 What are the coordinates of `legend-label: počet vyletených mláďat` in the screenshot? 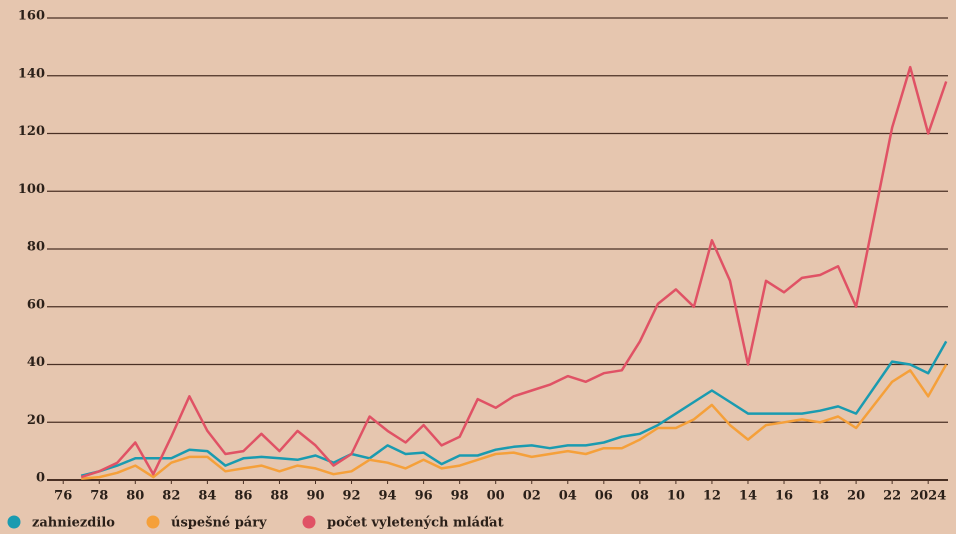 It's located at (415, 523).